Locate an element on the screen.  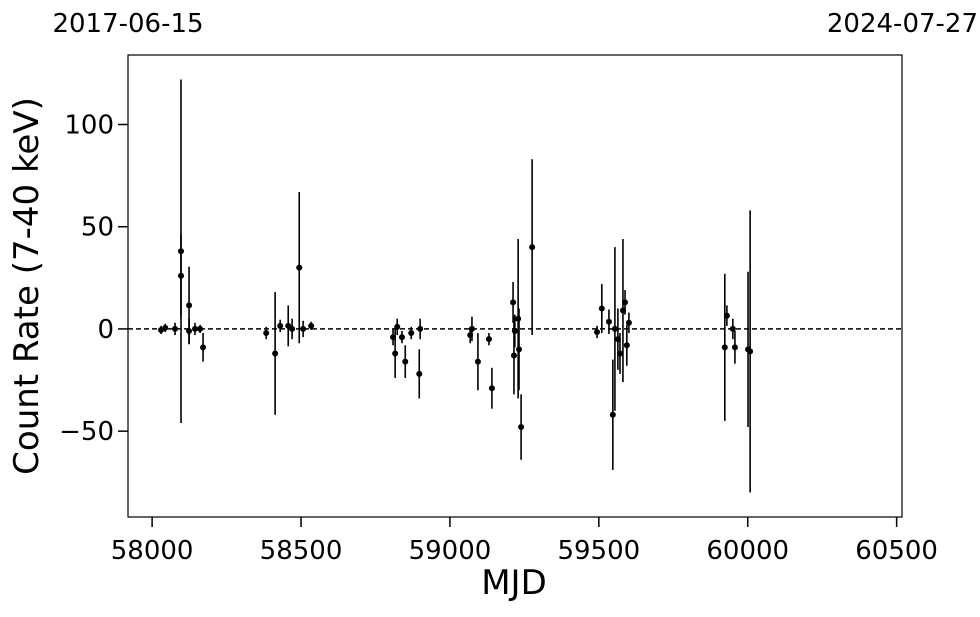
y-tick-label: −50 is located at coordinates (86, 432).